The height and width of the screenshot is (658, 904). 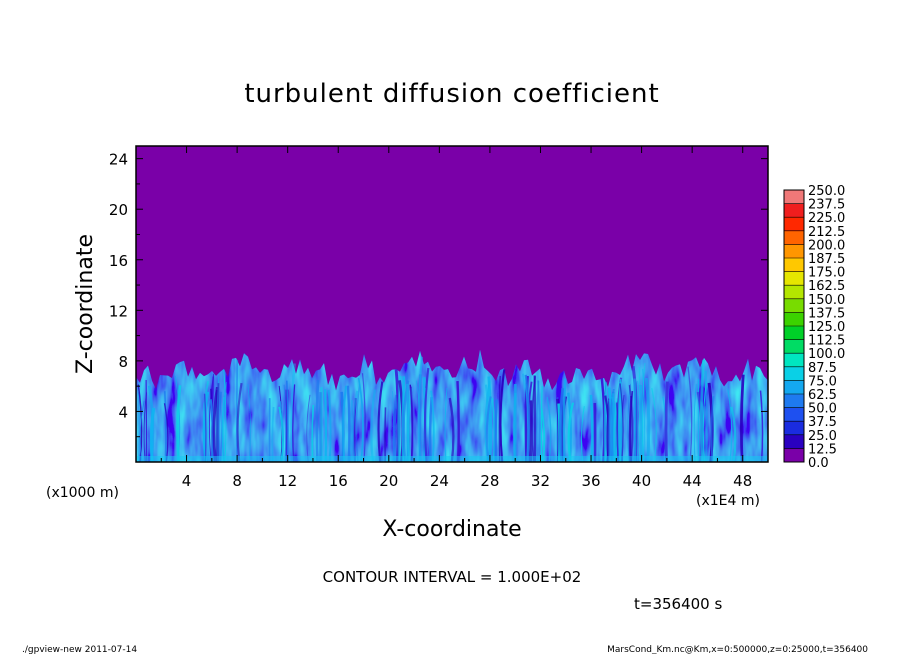 What do you see at coordinates (439, 481) in the screenshot?
I see `x-tick-label: 24` at bounding box center [439, 481].